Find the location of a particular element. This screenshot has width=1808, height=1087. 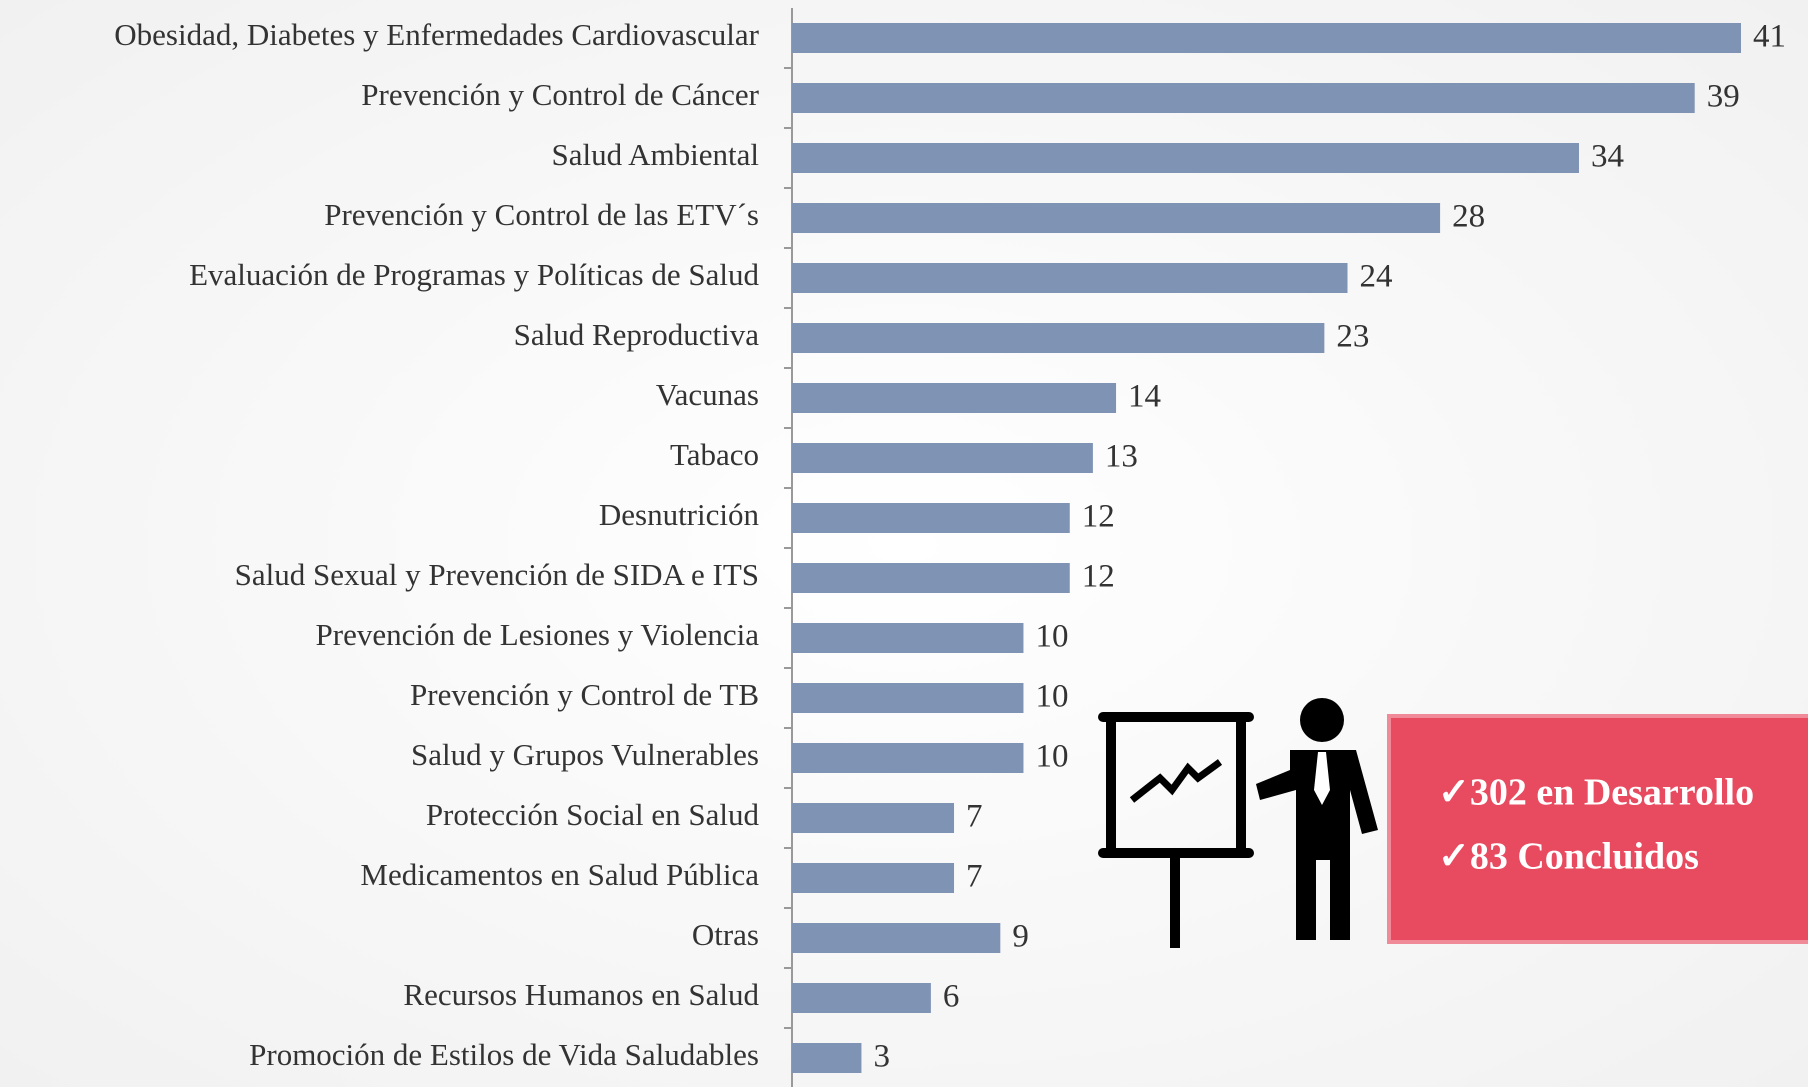

value-label: 3 is located at coordinates (881, 1057).